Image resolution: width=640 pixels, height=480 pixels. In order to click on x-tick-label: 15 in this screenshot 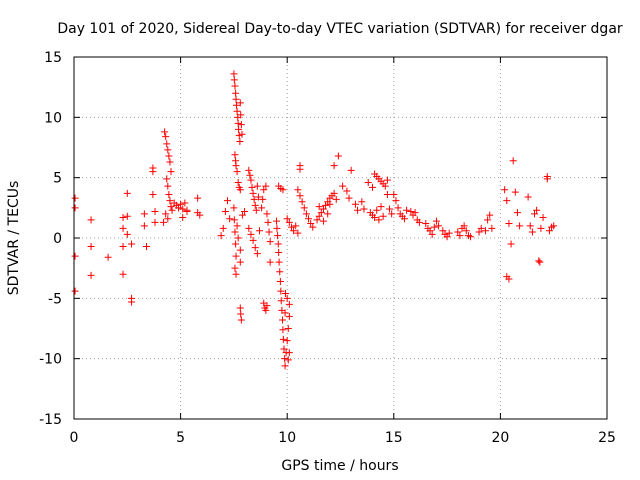, I will do `click(394, 438)`.